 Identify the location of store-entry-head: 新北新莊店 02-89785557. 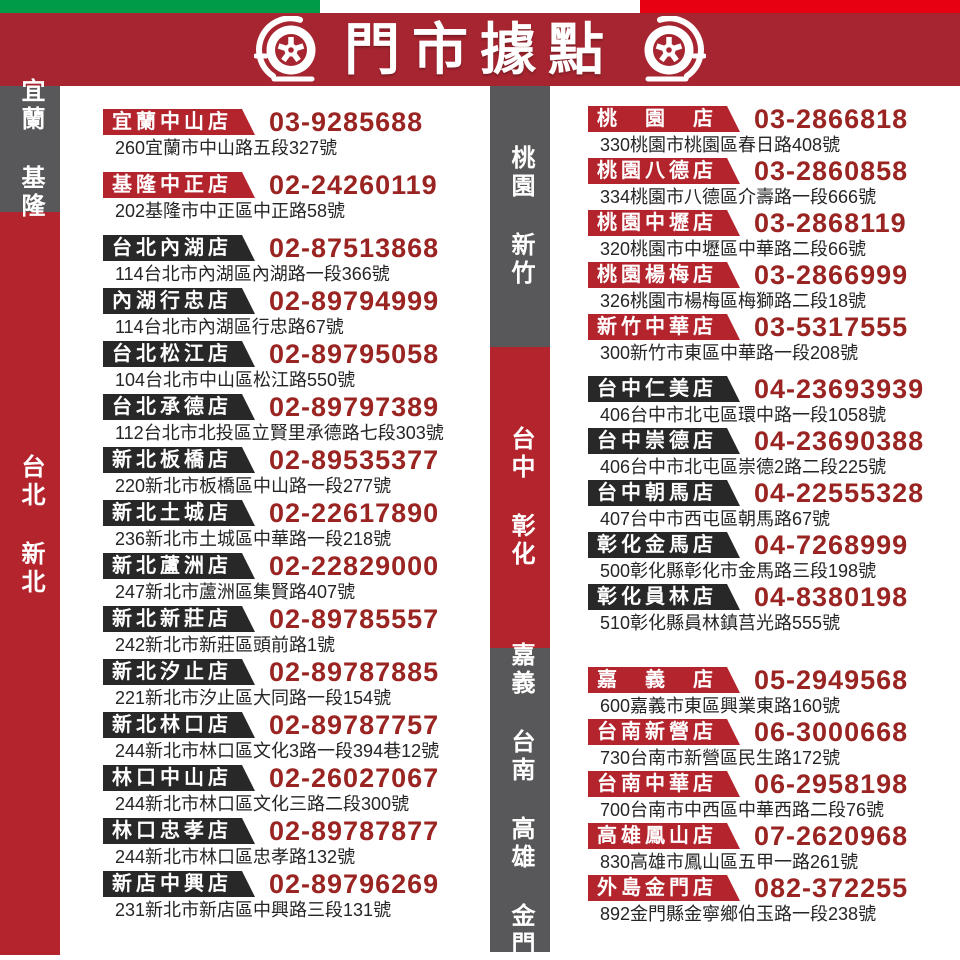
(296, 619).